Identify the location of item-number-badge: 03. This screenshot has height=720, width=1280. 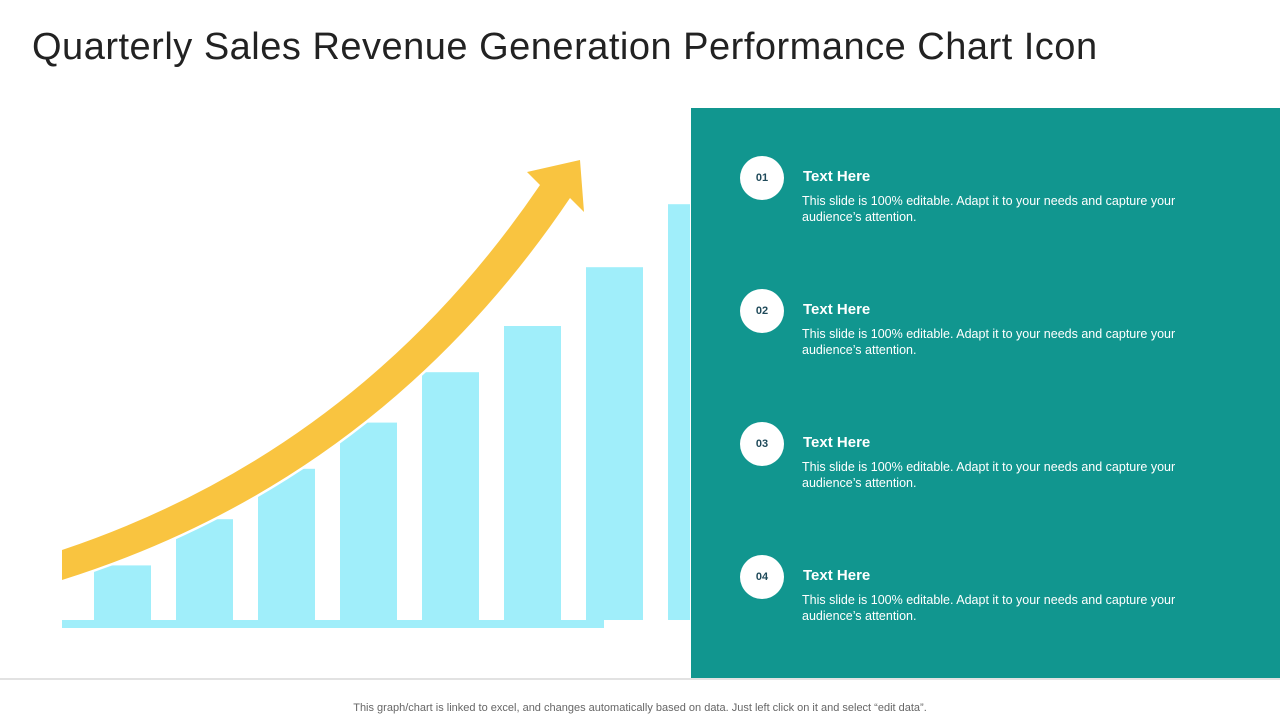
(762, 444).